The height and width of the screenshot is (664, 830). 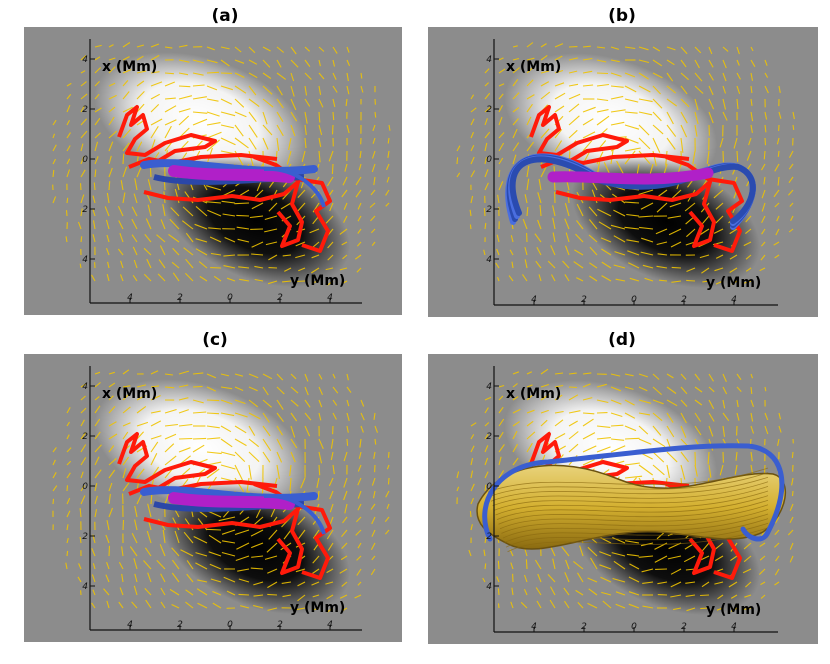 I want to click on flux-rope, so click(x=233, y=183).